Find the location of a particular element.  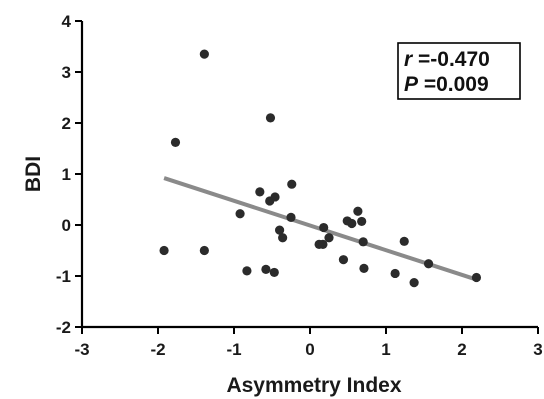

stats-box is located at coordinates (459, 71).